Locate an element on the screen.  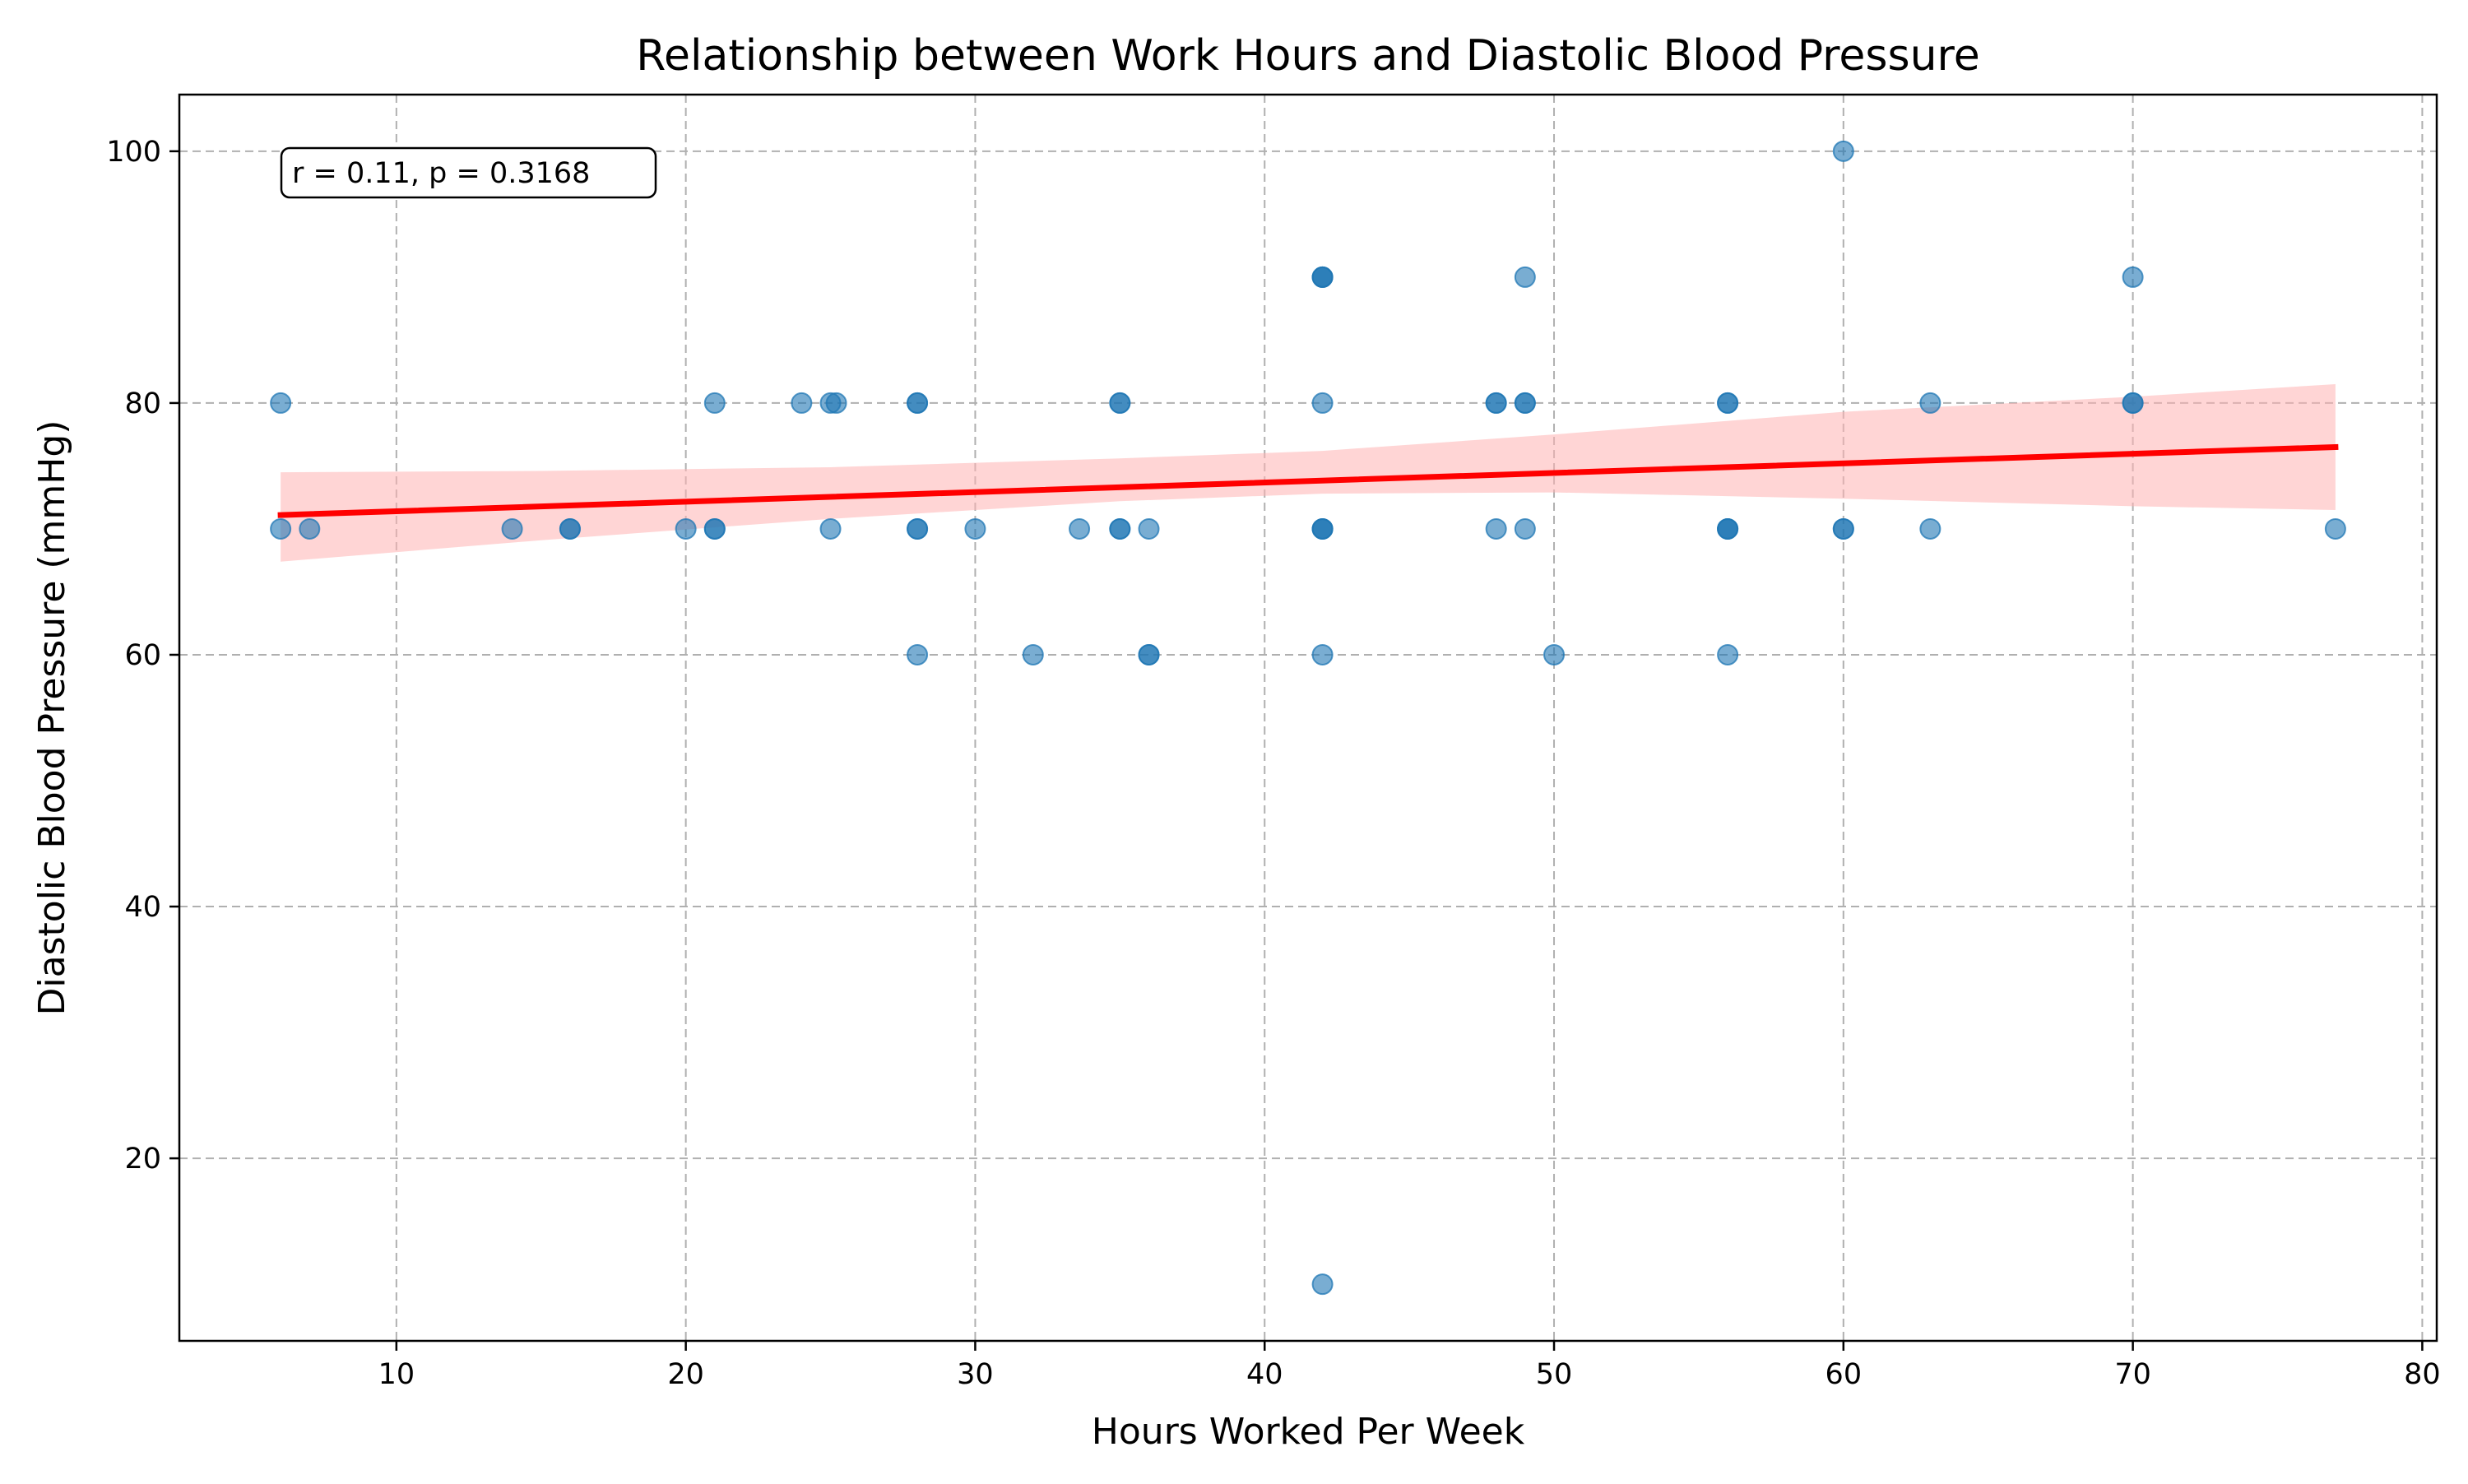
y-tick-label: 60 is located at coordinates (142, 655).